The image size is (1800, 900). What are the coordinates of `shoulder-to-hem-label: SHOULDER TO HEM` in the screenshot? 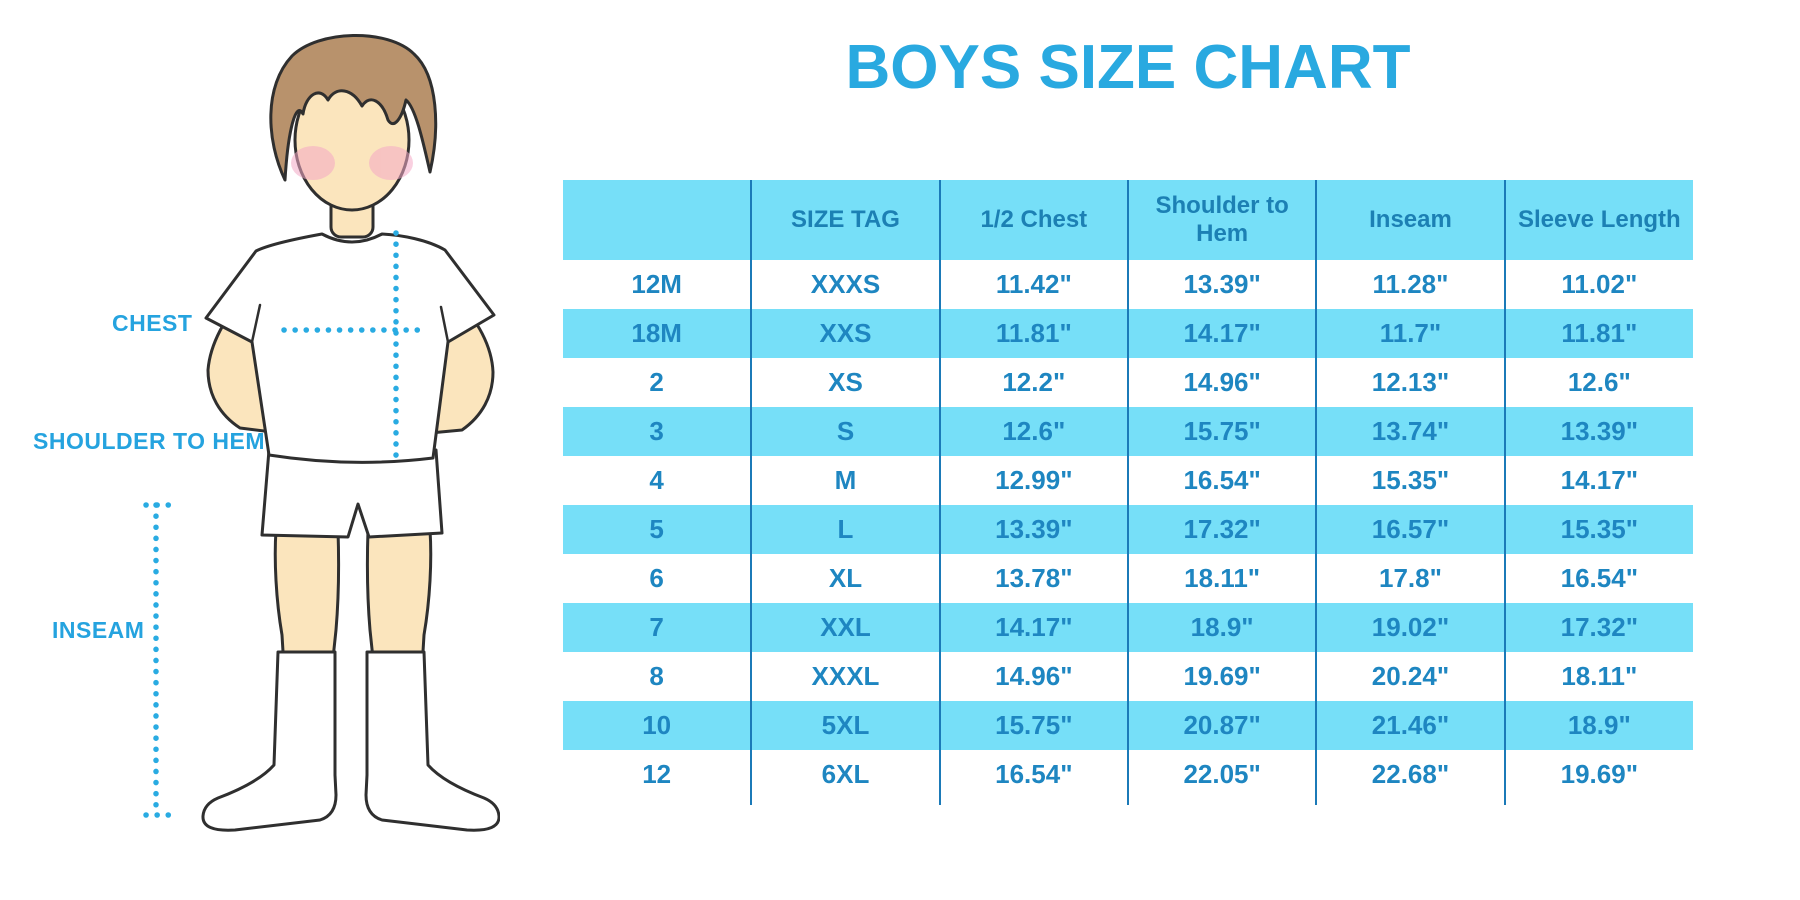 It's located at (149, 441).